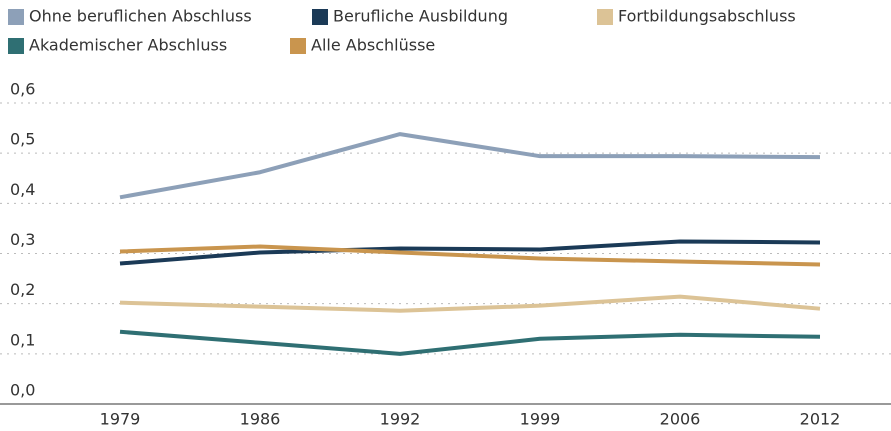 This screenshot has height=431, width=891. What do you see at coordinates (260, 419) in the screenshot?
I see `x-tick-label: 1986` at bounding box center [260, 419].